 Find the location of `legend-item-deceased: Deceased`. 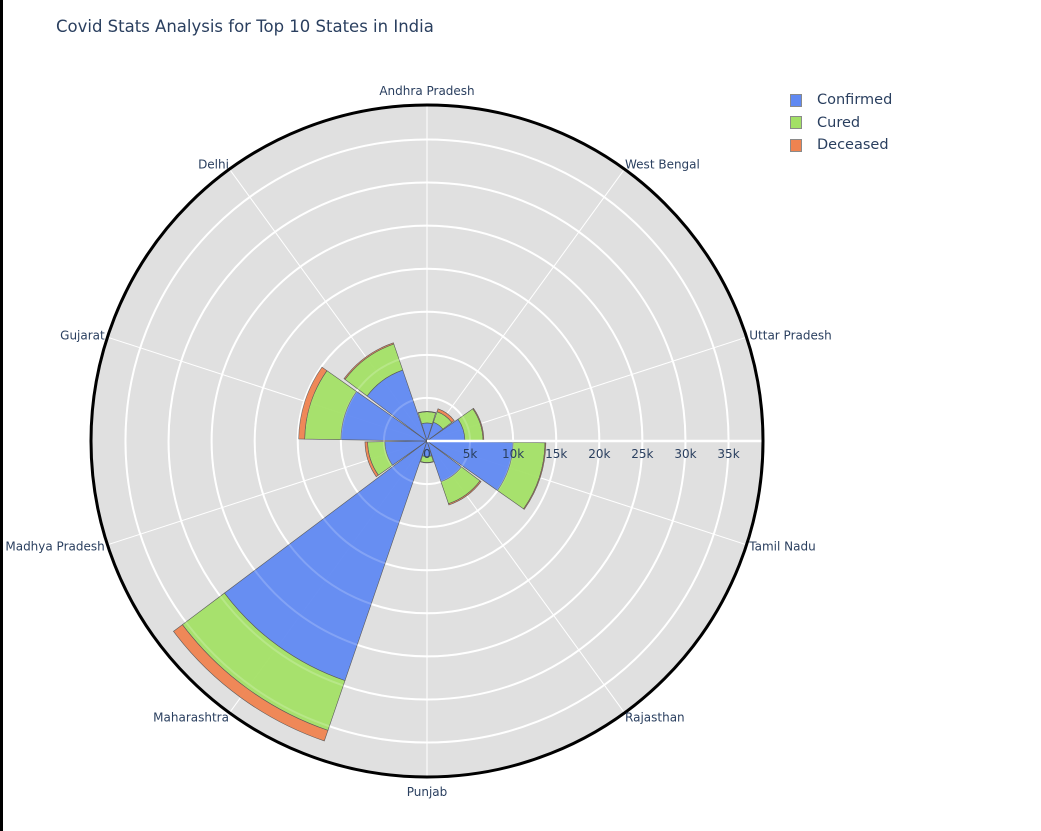

legend-item-deceased: Deceased is located at coordinates (841, 145).